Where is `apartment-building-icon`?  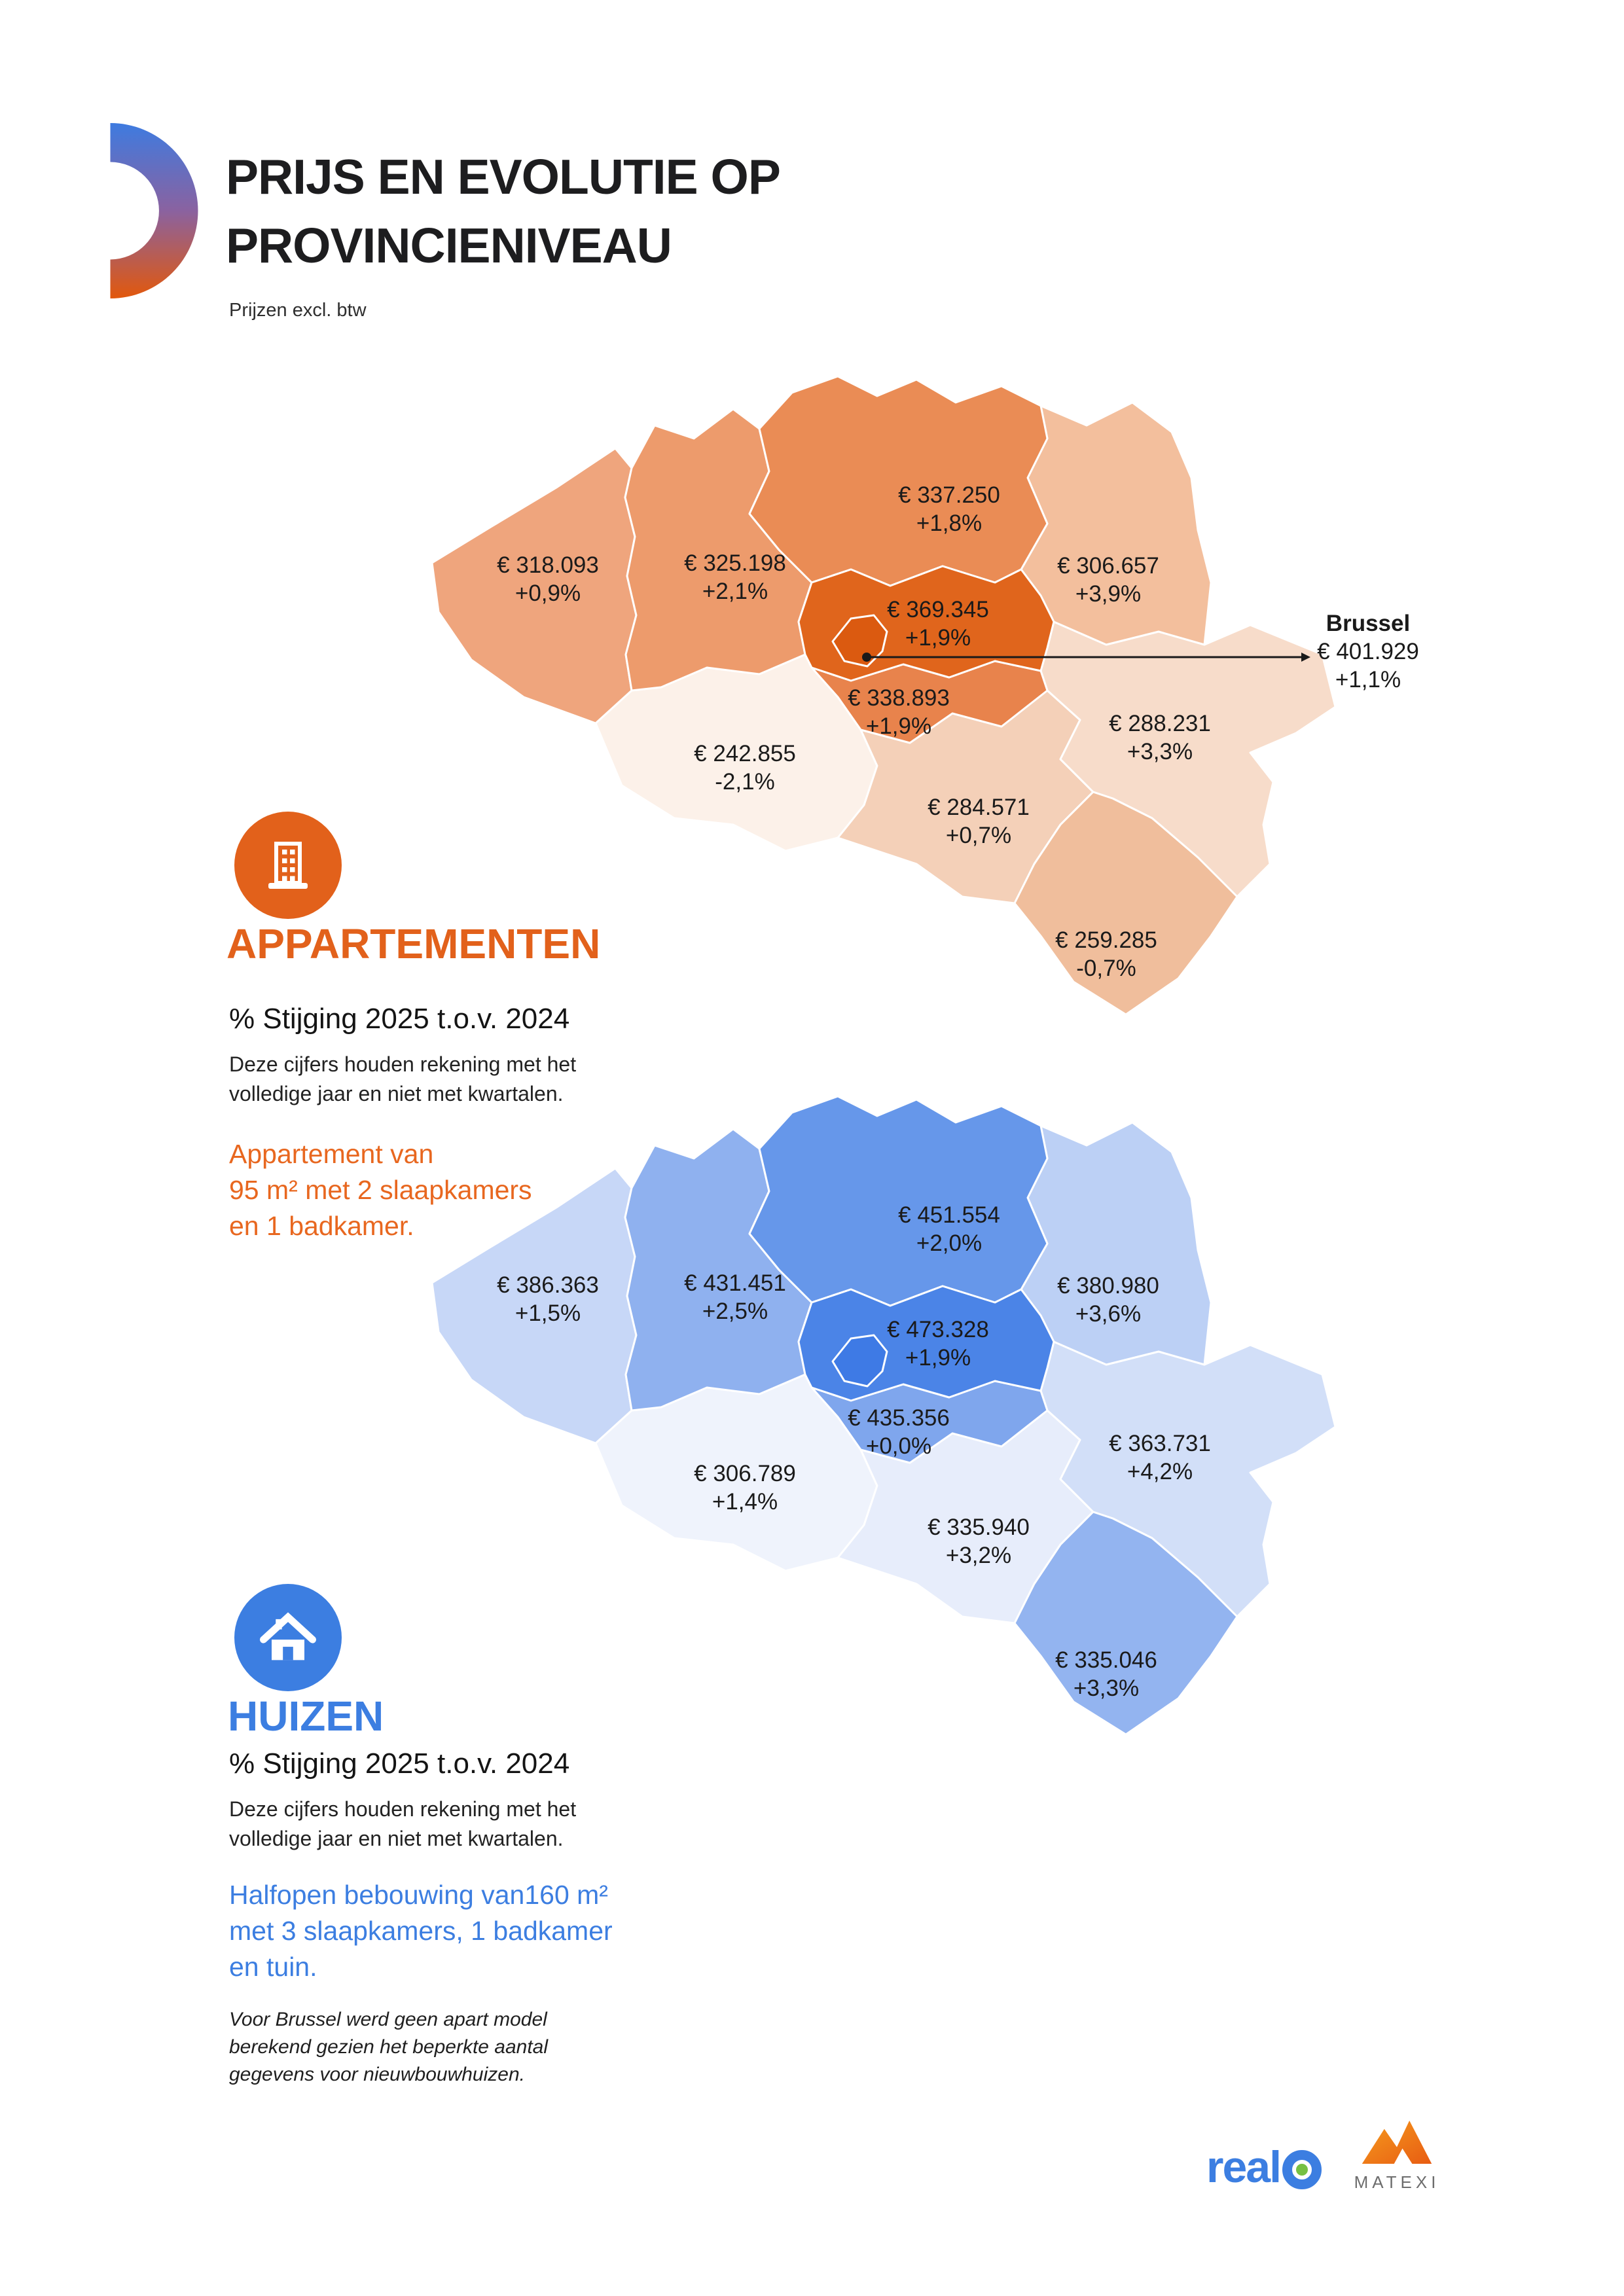
apartment-building-icon is located at coordinates (288, 865).